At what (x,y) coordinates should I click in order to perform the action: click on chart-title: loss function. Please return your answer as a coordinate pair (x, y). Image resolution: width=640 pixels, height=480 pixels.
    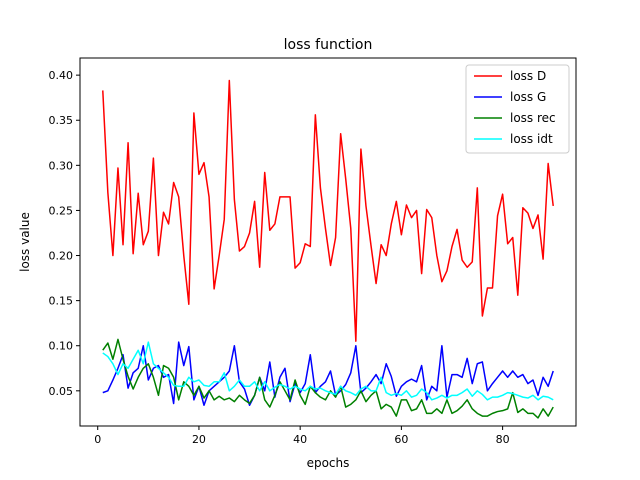
    Looking at the image, I should click on (328, 45).